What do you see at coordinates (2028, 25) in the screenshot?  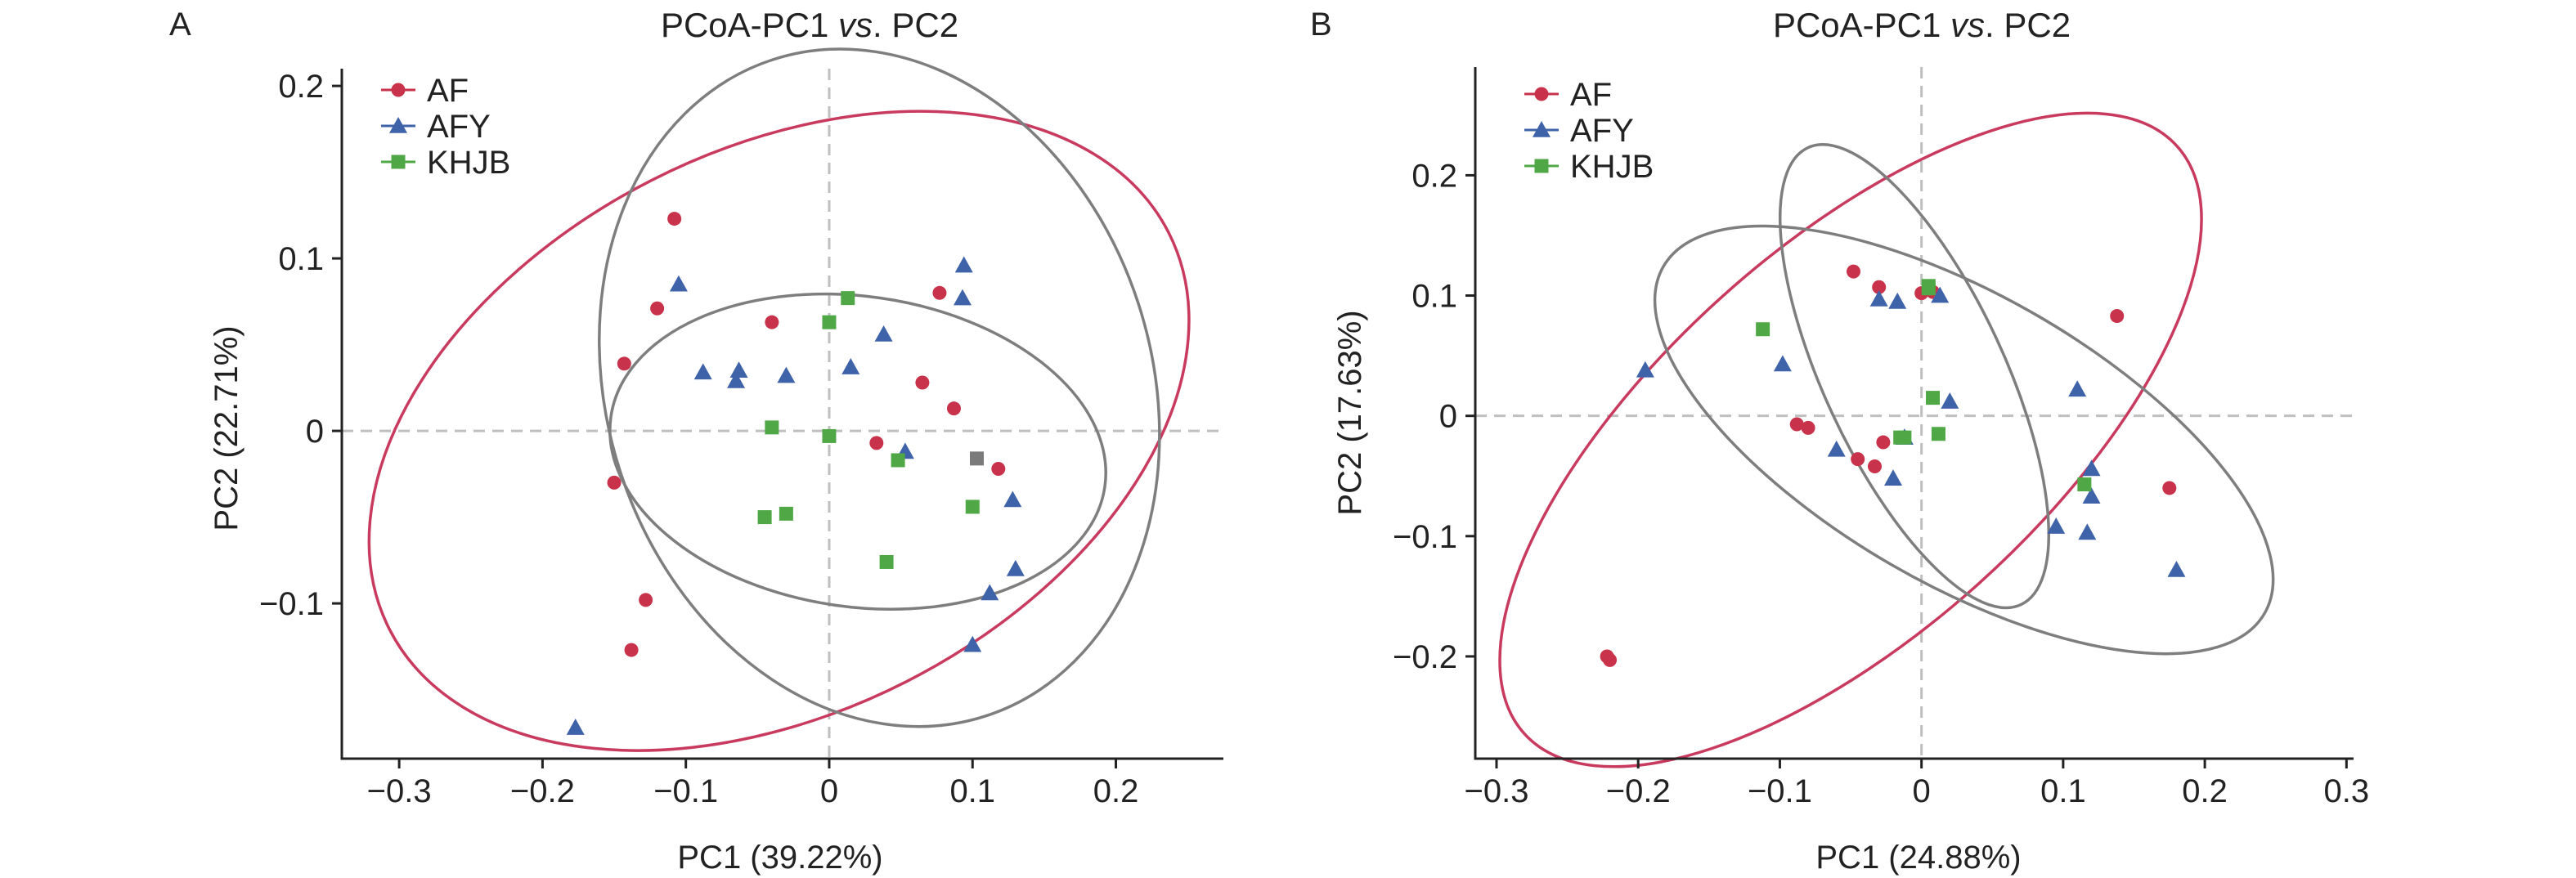 I see `panel-b-title-part-3: . PC2` at bounding box center [2028, 25].